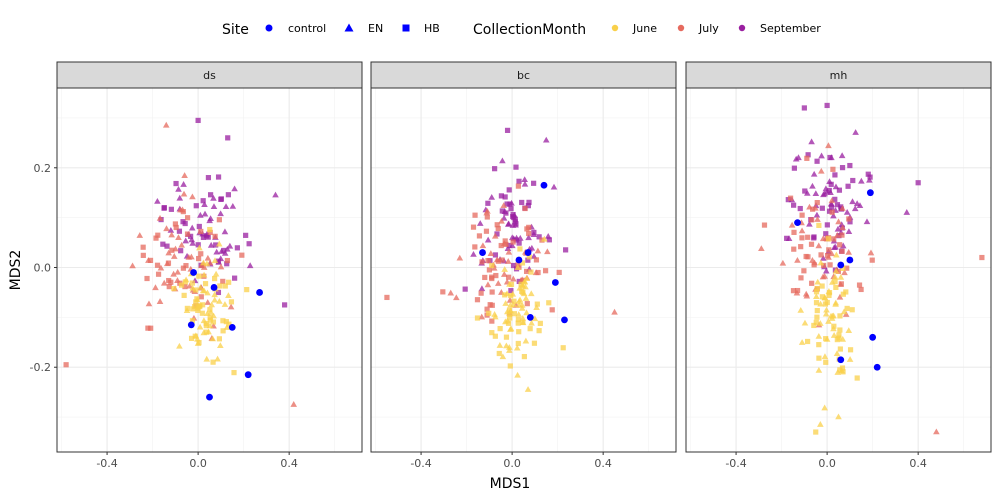 The height and width of the screenshot is (500, 1000). What do you see at coordinates (708, 28) in the screenshot?
I see `legend-label-july: July` at bounding box center [708, 28].